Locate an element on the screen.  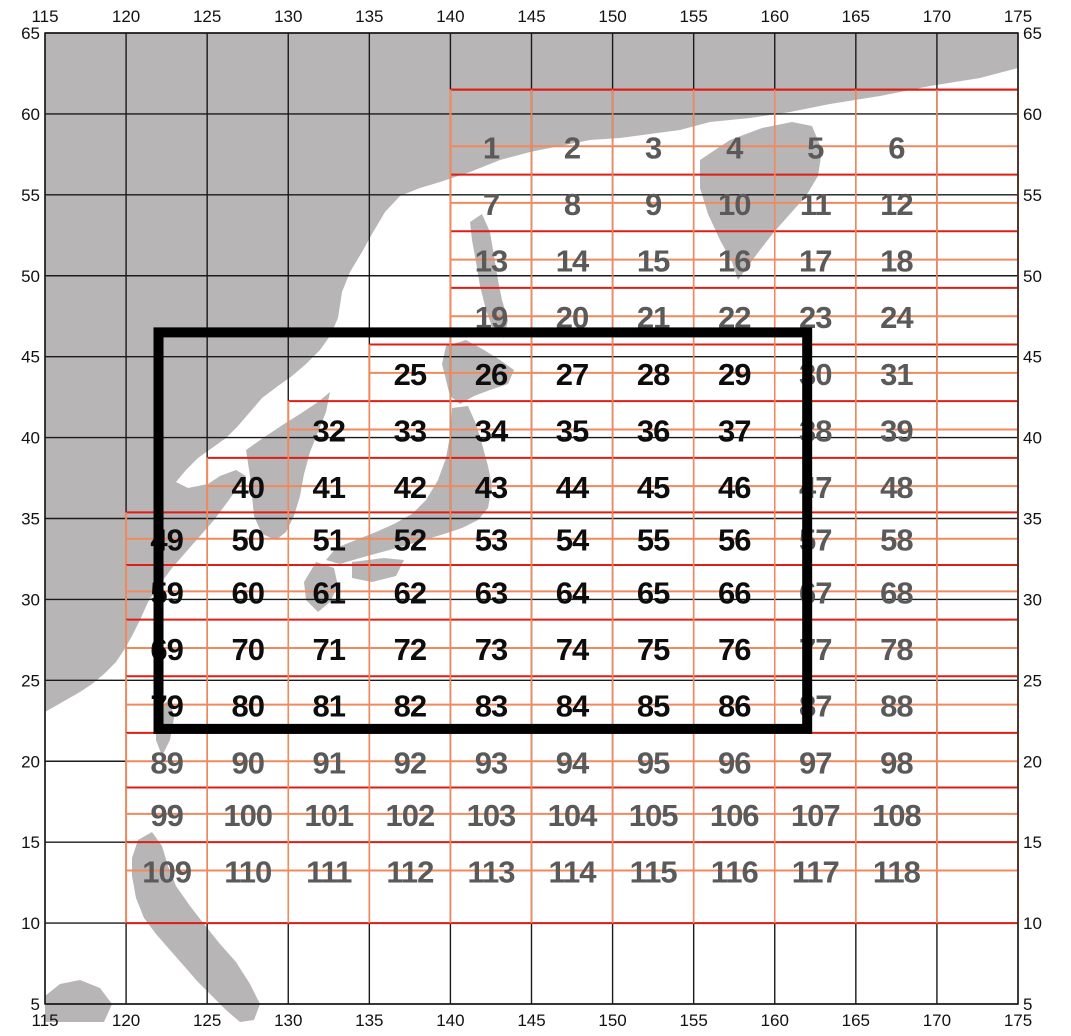
borneo-edge is located at coordinates (78, 1001).